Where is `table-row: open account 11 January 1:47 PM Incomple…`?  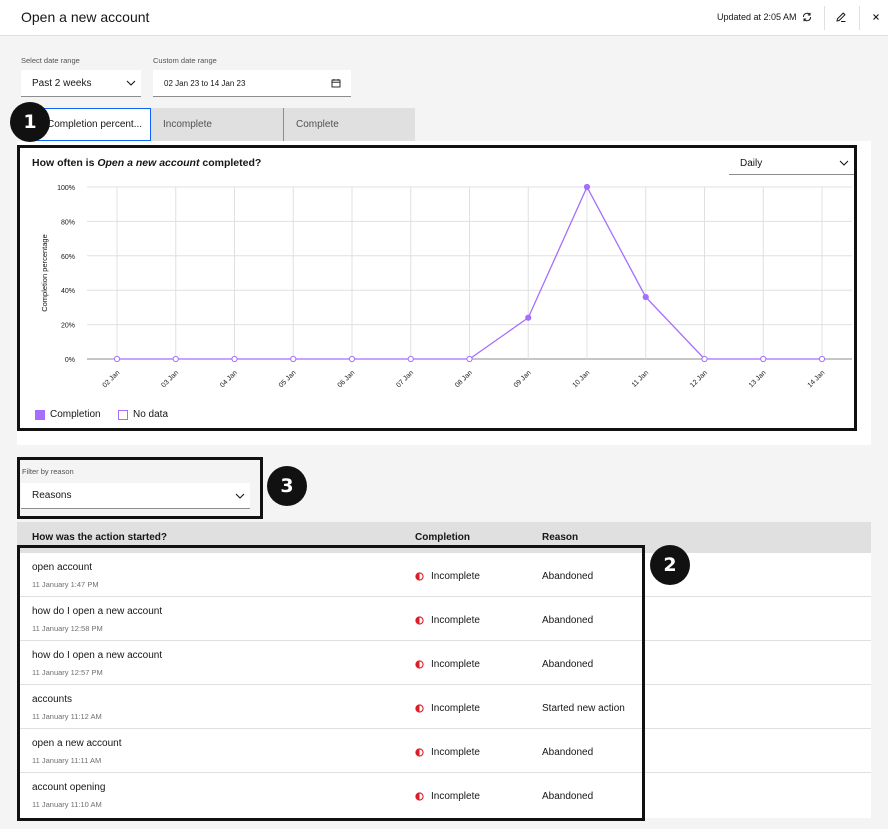 table-row: open account 11 January 1:47 PM Incomple… is located at coordinates (444, 575).